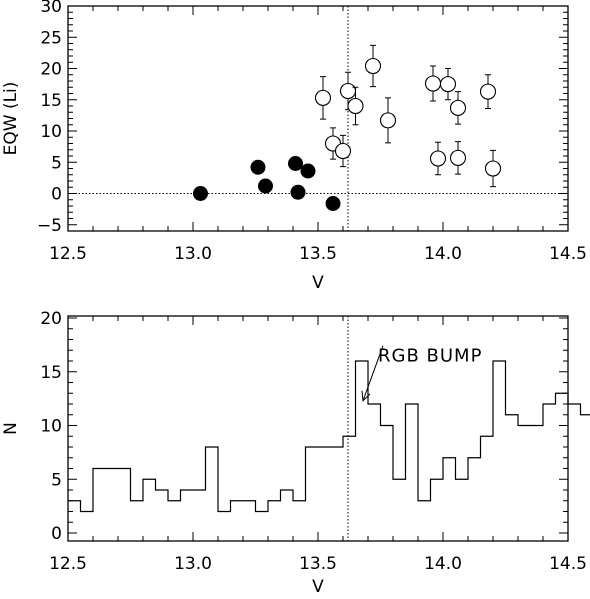 The width and height of the screenshot is (590, 599). What do you see at coordinates (56, 163) in the screenshot?
I see `eqw-y-tick-label: 5` at bounding box center [56, 163].